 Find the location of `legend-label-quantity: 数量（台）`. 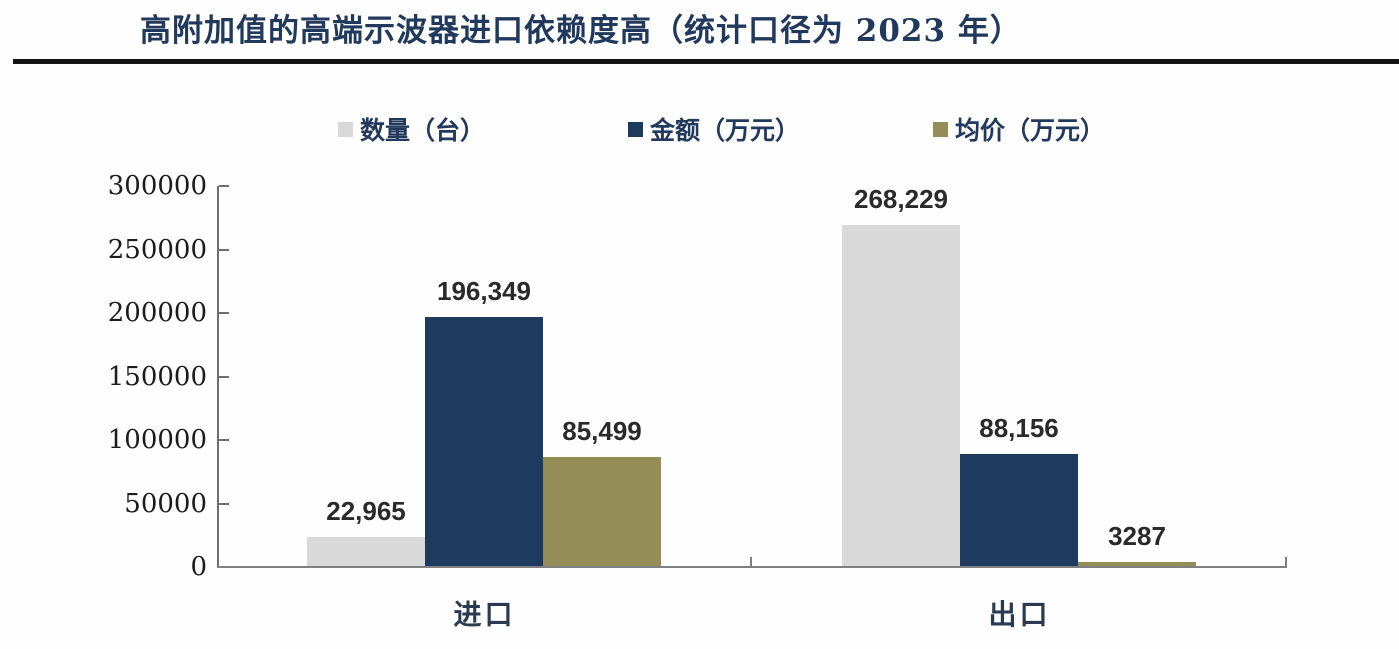

legend-label-quantity: 数量（台） is located at coordinates (423, 130).